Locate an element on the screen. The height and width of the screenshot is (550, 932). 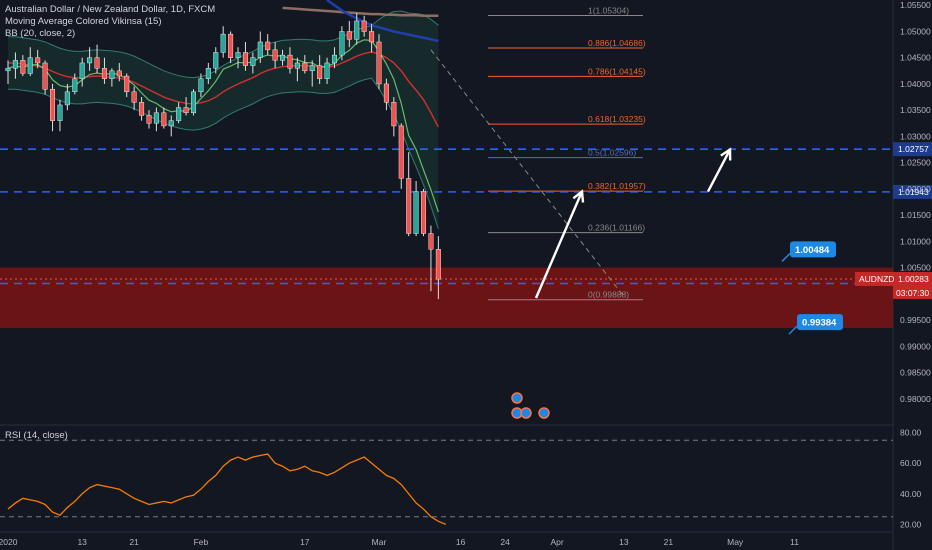
countdown-value: 03:07:30 is located at coordinates (912, 293).